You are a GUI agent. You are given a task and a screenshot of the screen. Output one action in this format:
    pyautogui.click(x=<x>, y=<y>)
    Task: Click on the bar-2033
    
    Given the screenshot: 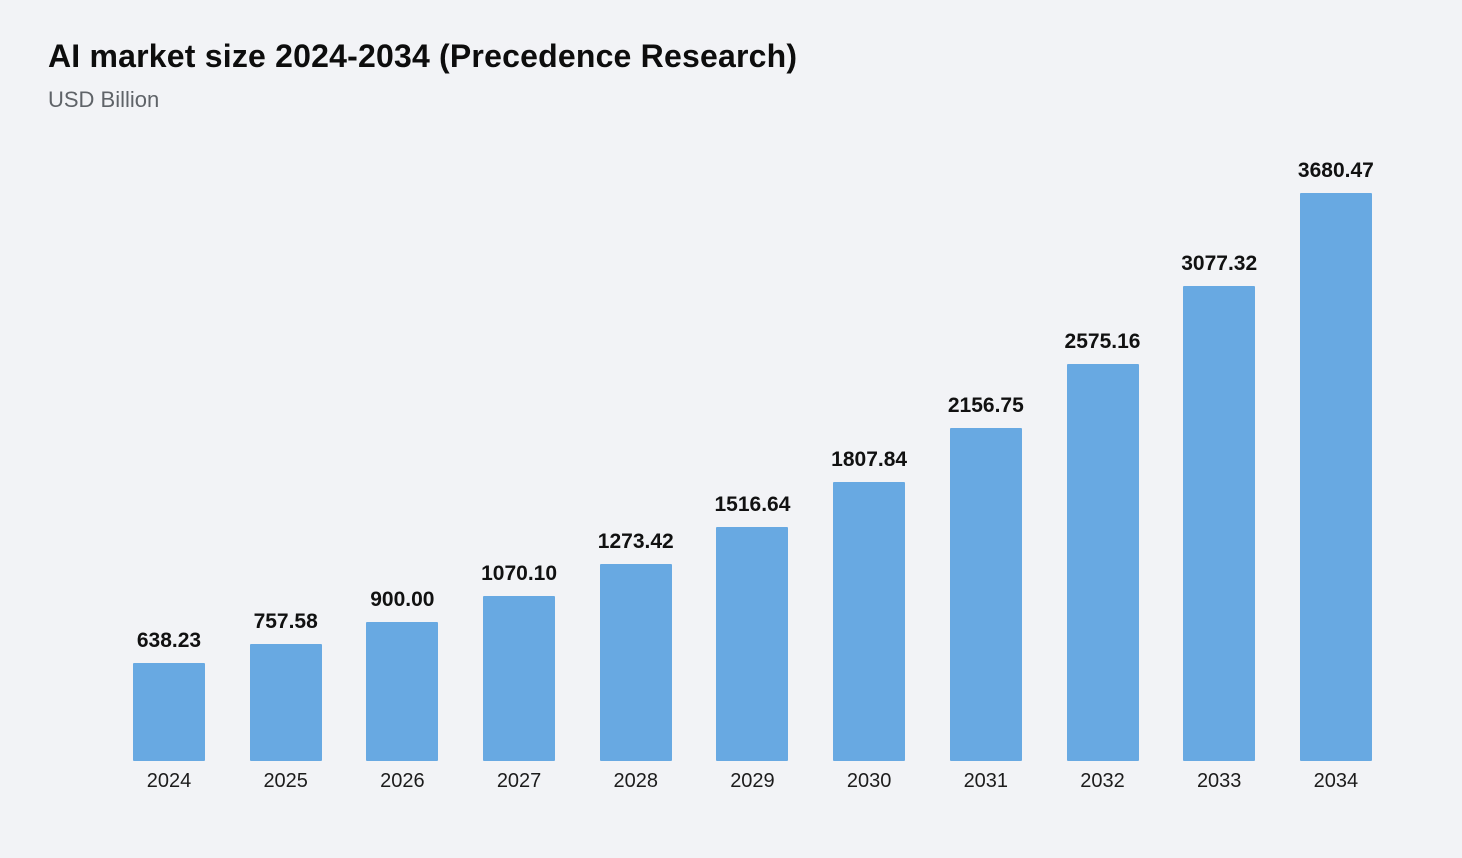 What is the action you would take?
    pyautogui.click(x=1219, y=523)
    